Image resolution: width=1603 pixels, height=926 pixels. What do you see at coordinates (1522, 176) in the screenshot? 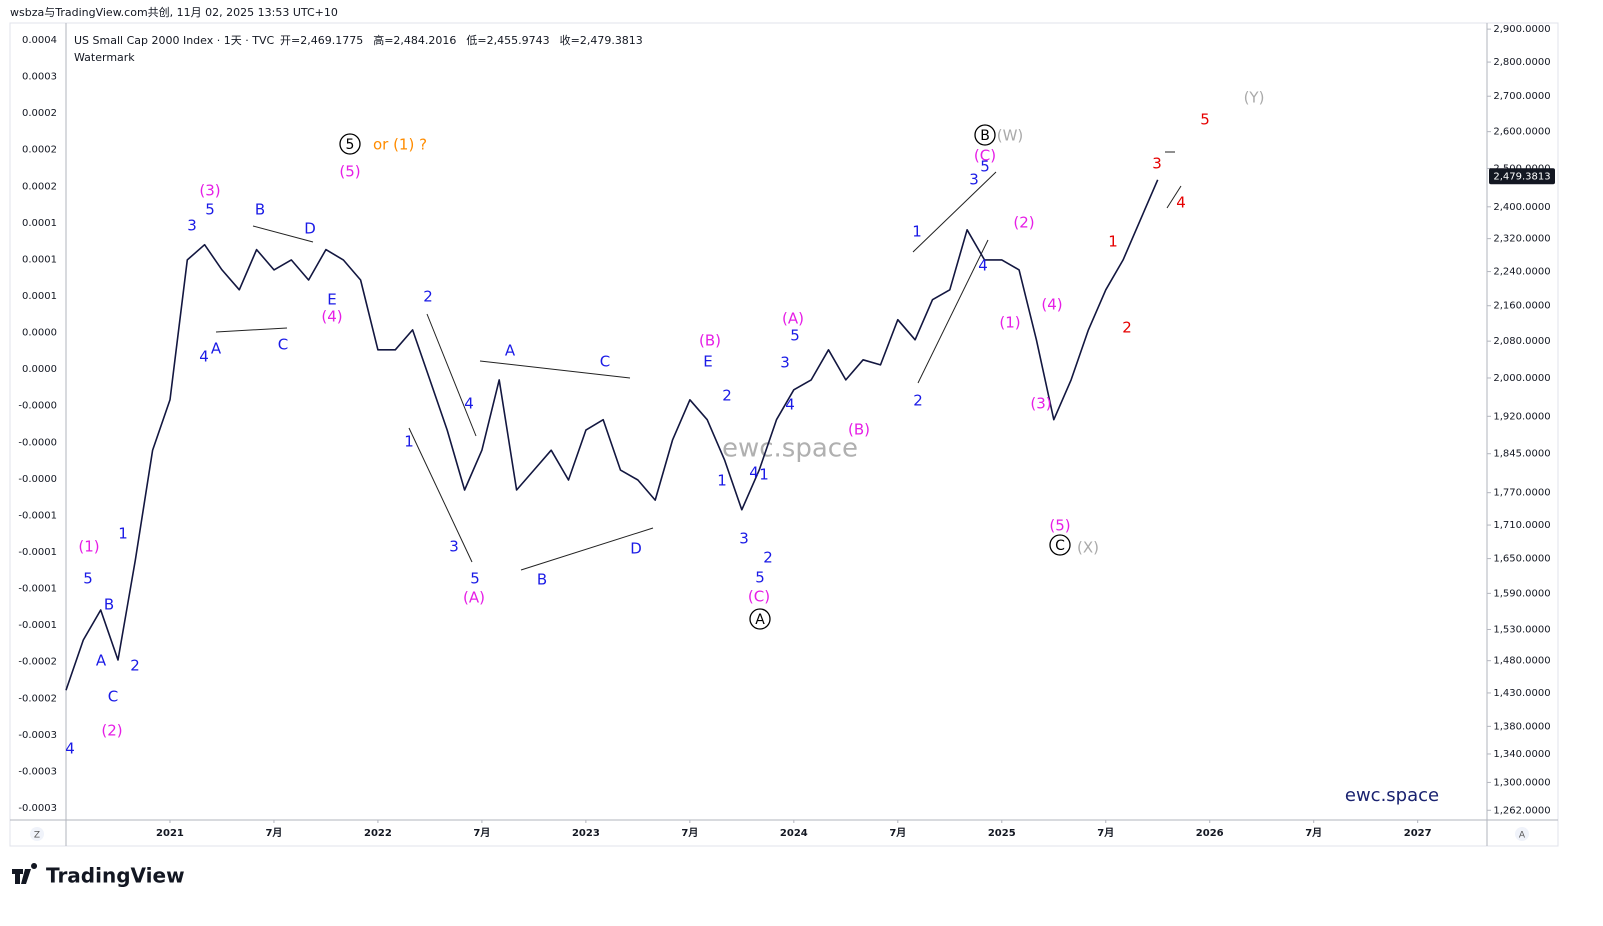
I see `last-price-box` at bounding box center [1522, 176].